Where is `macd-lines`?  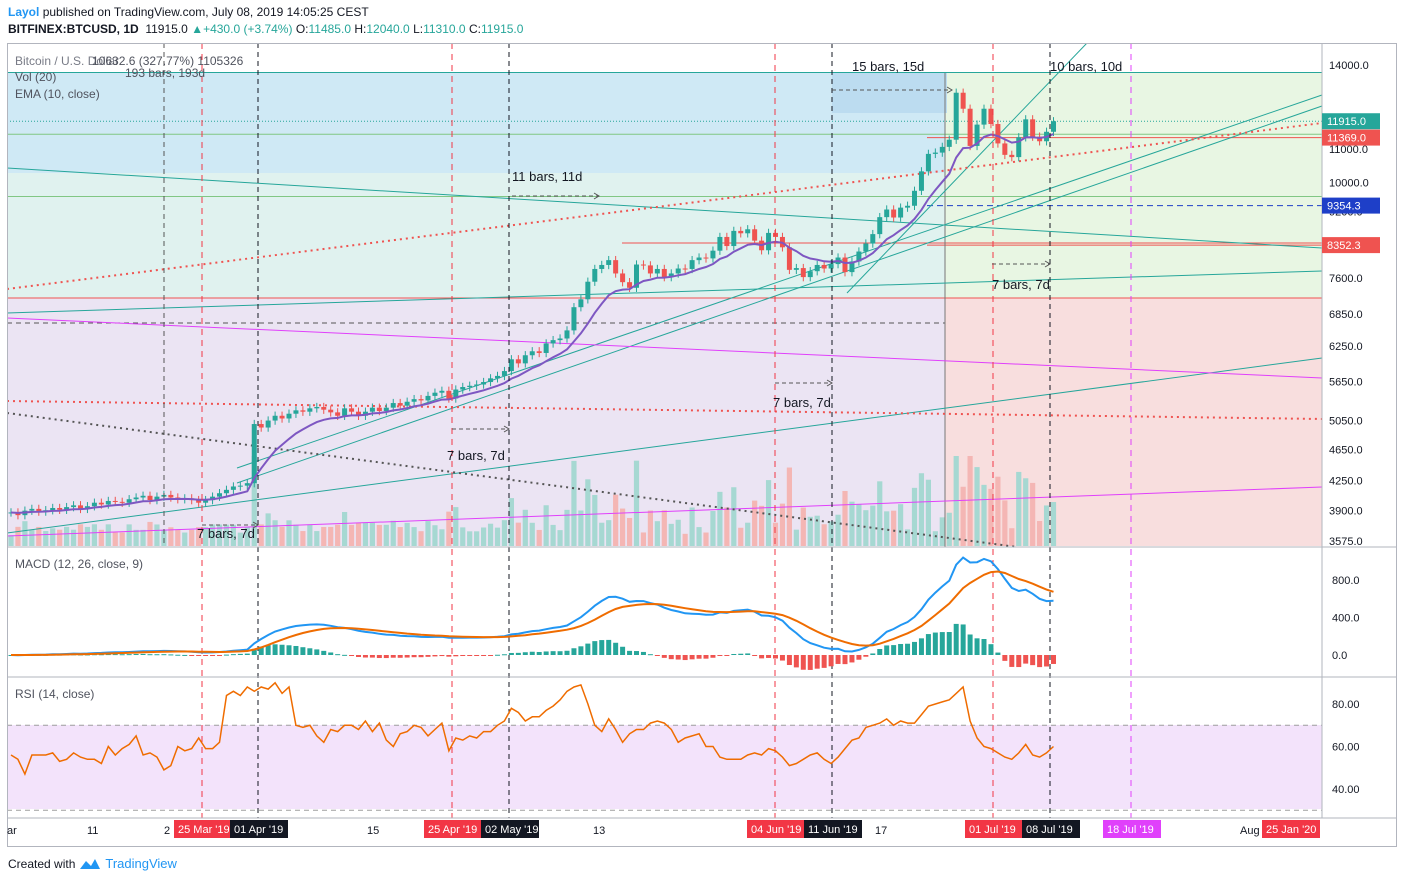 macd-lines is located at coordinates (532, 606).